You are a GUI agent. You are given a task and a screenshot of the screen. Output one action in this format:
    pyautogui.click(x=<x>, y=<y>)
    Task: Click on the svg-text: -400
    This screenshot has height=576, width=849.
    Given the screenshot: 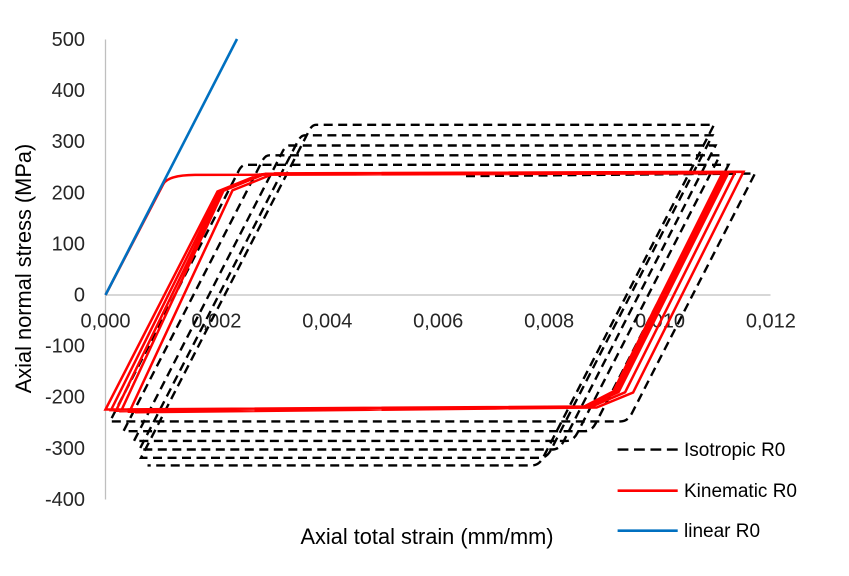 What is the action you would take?
    pyautogui.click(x=65, y=500)
    